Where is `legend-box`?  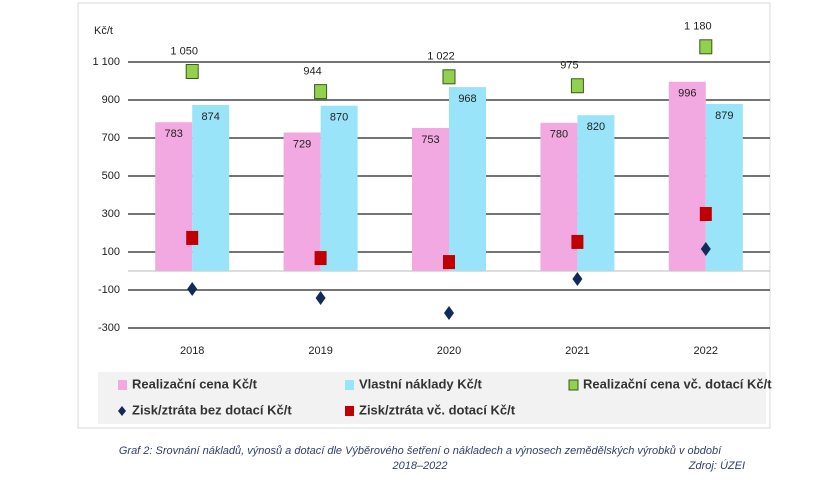 legend-box is located at coordinates (432, 398).